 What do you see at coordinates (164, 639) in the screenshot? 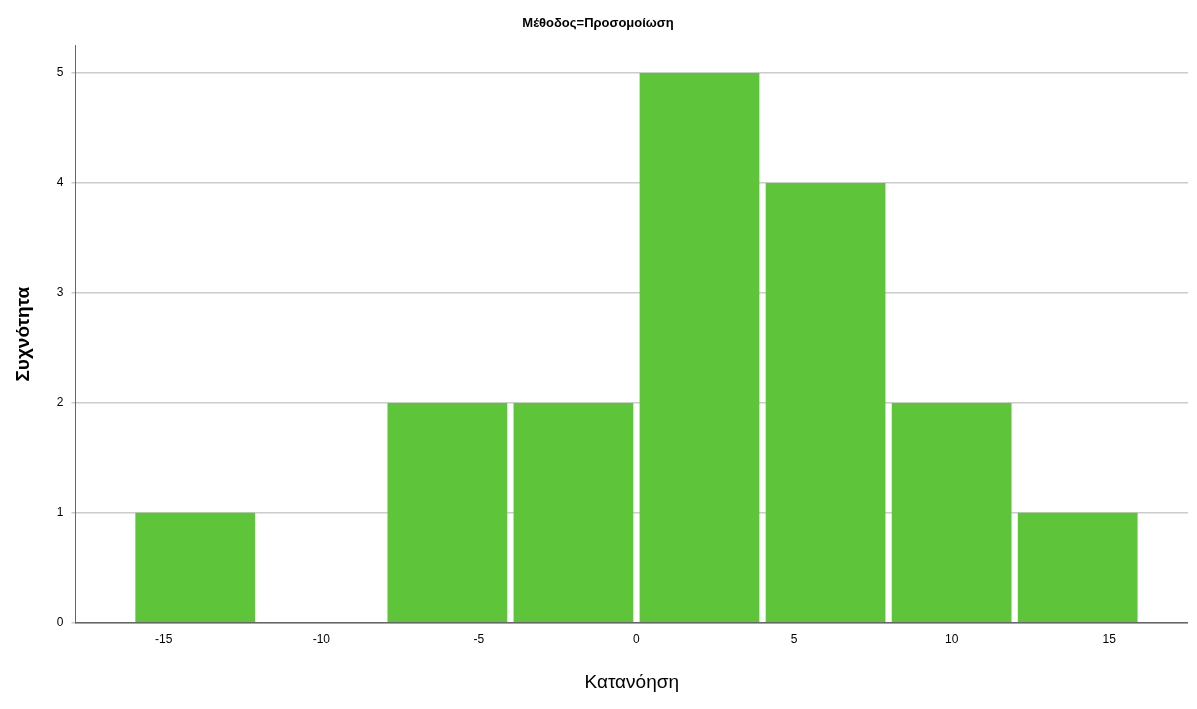
I see `x-tick-label: -15` at bounding box center [164, 639].